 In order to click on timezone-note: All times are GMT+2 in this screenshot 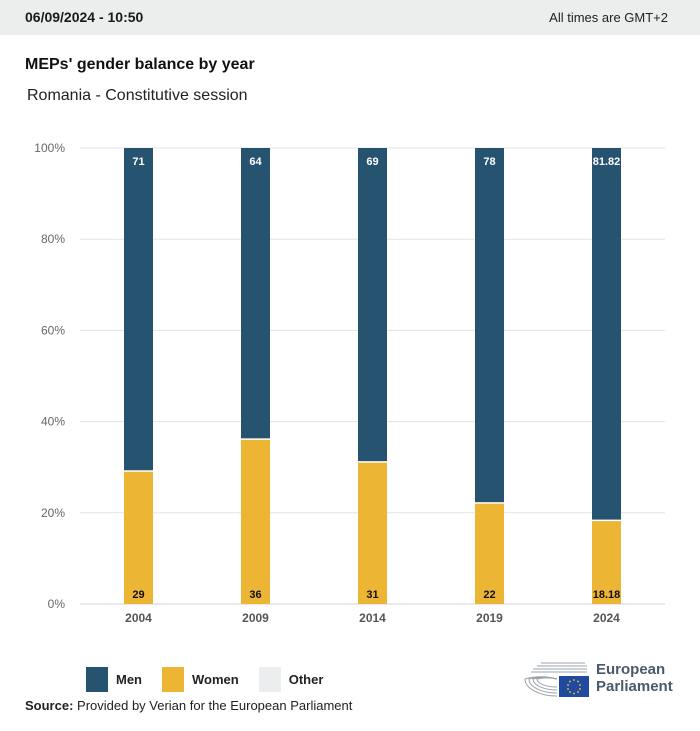, I will do `click(608, 17)`.